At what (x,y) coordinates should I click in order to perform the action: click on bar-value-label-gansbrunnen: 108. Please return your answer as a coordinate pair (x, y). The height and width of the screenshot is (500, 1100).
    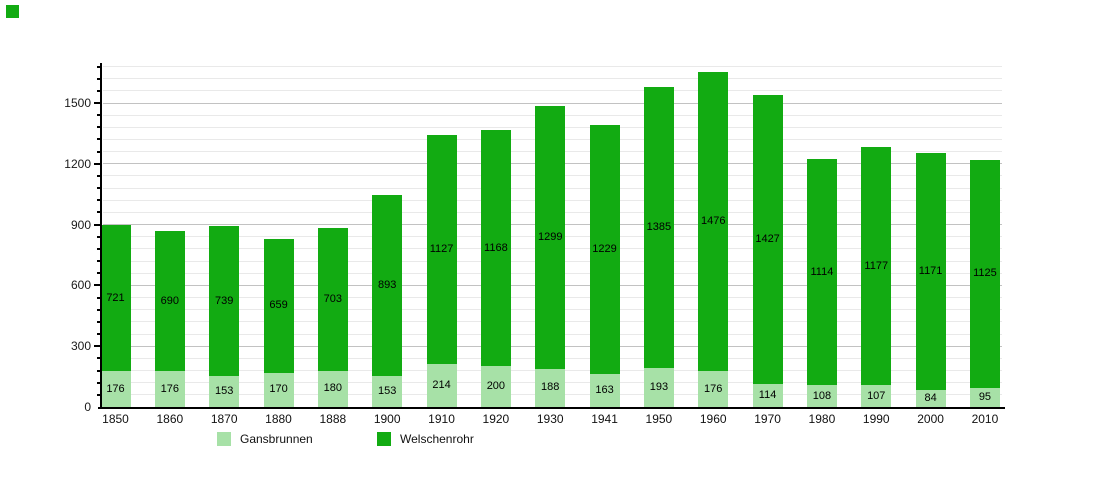
    Looking at the image, I should click on (822, 395).